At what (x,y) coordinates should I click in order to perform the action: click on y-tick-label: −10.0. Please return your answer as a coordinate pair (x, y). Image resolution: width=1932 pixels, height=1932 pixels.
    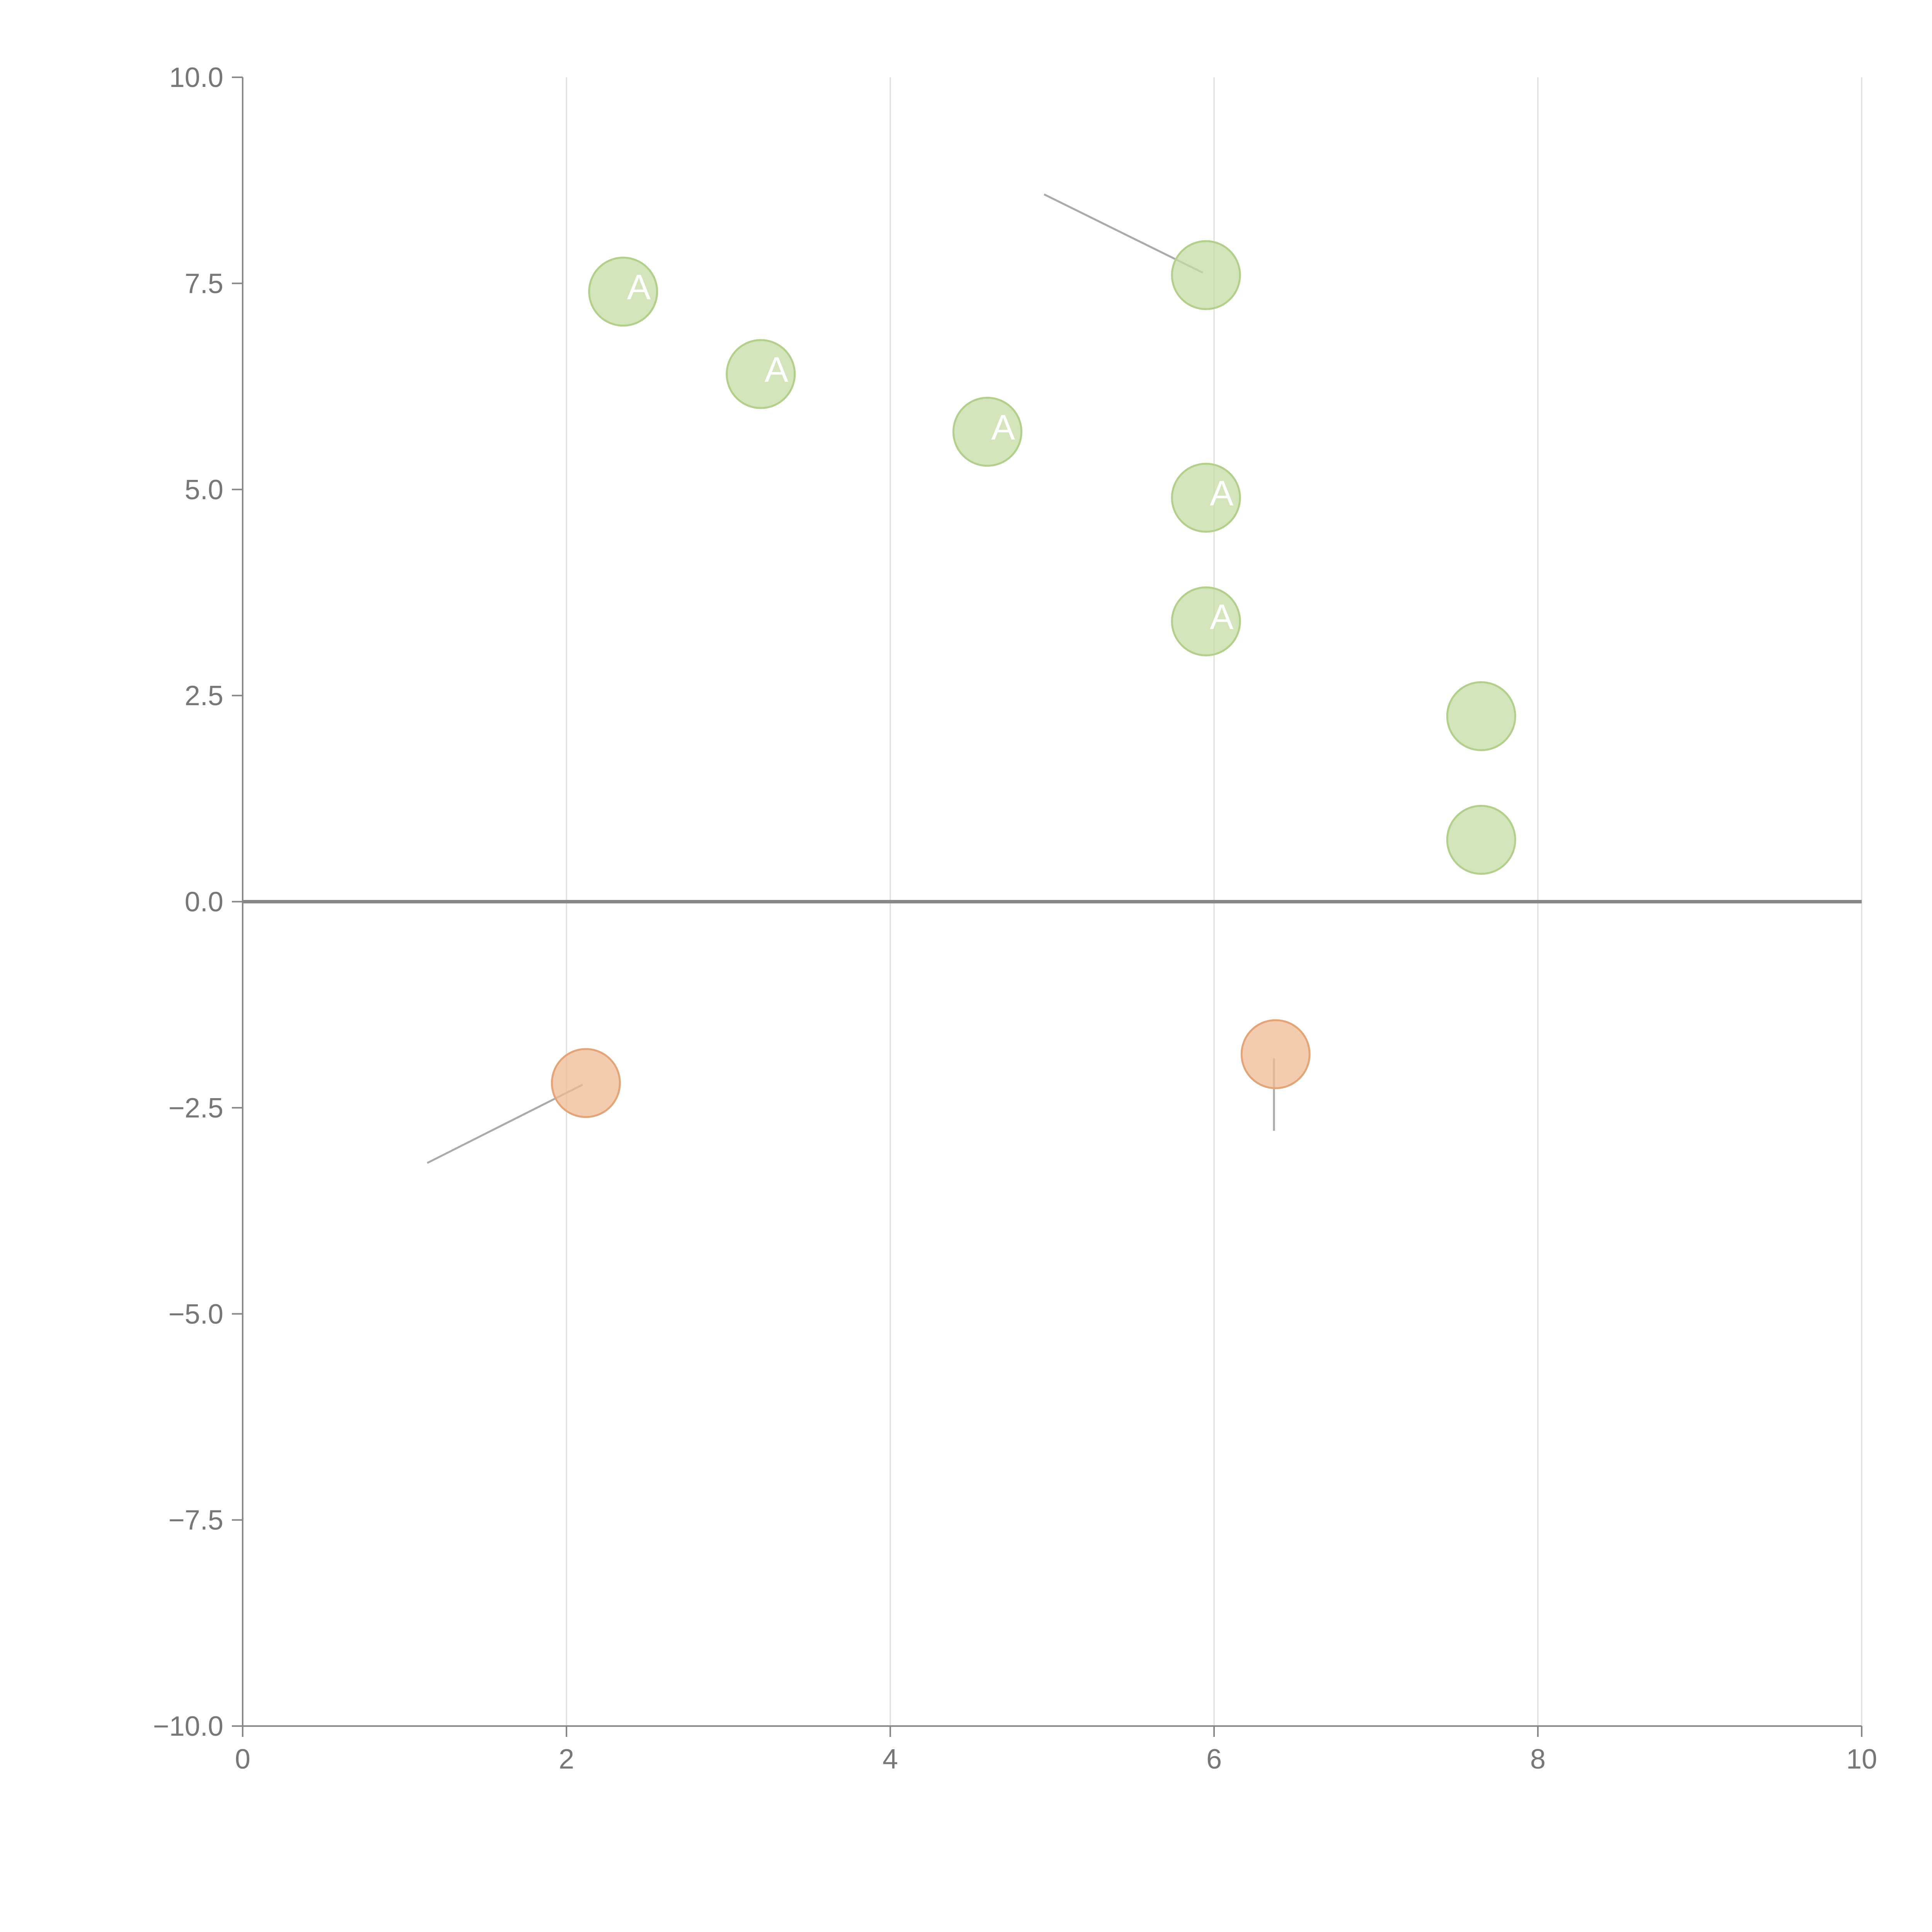
    Looking at the image, I should click on (188, 1727).